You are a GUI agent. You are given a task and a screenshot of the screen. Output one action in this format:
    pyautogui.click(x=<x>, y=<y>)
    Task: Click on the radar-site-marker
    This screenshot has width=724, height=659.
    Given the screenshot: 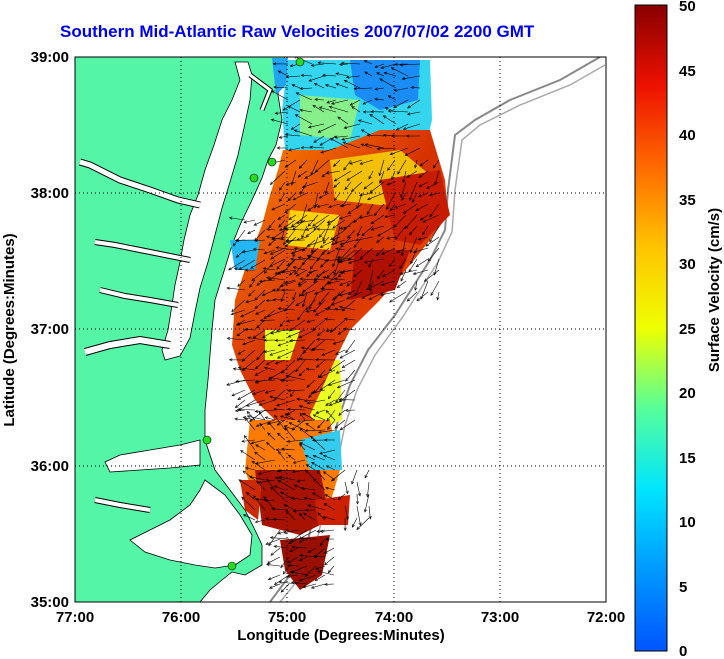 What is the action you would take?
    pyautogui.click(x=254, y=178)
    